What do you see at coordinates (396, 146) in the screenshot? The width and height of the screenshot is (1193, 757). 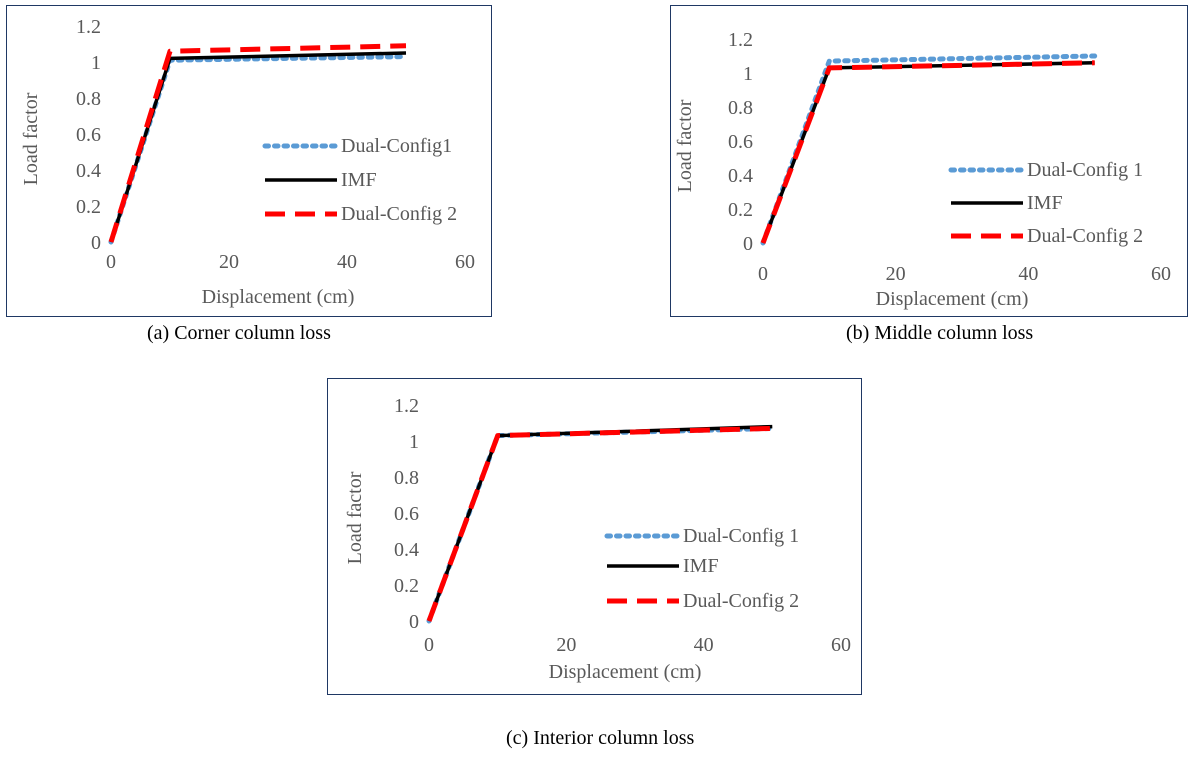 I see `legend-label: Dual-Config1` at bounding box center [396, 146].